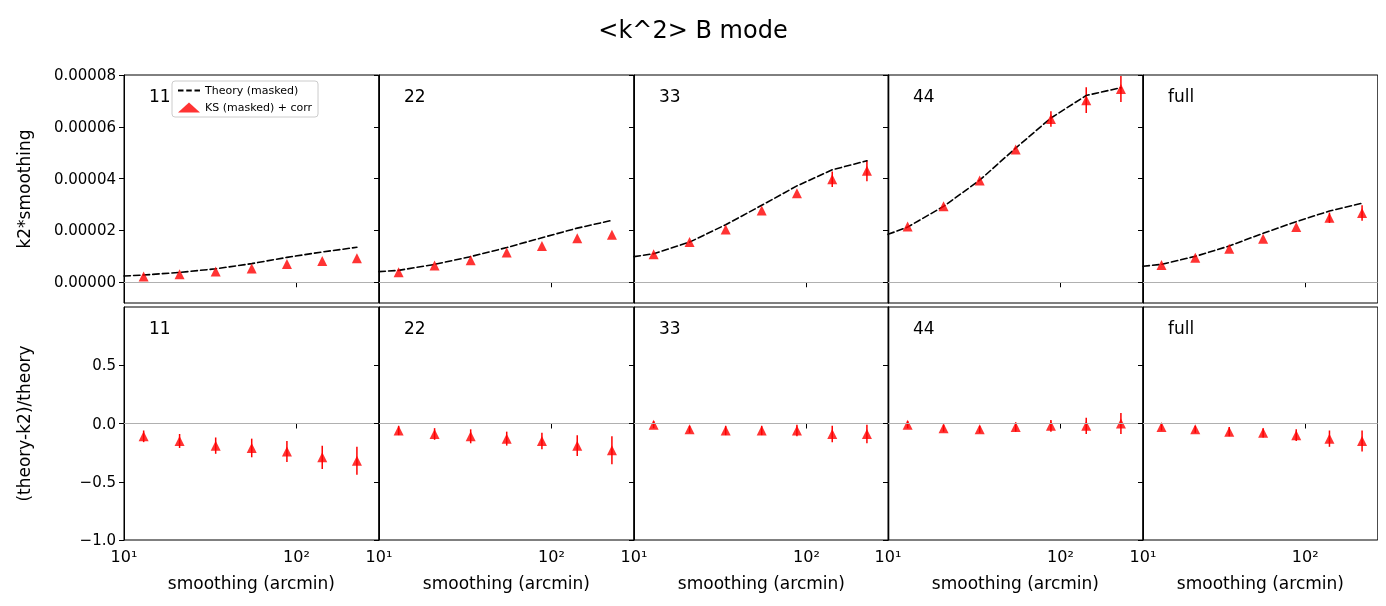 The image size is (1386, 606). I want to click on y-tick-label: −1.0, so click(97, 540).